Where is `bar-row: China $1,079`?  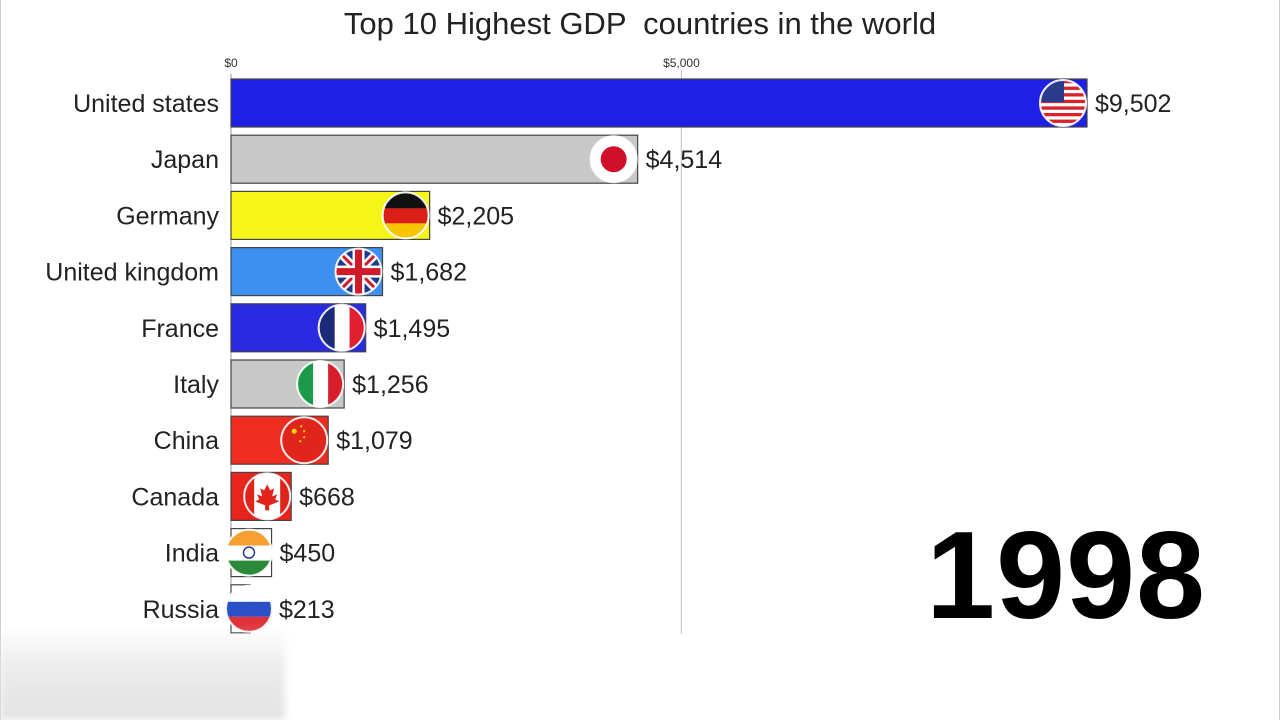
bar-row: China $1,079 is located at coordinates (283, 440).